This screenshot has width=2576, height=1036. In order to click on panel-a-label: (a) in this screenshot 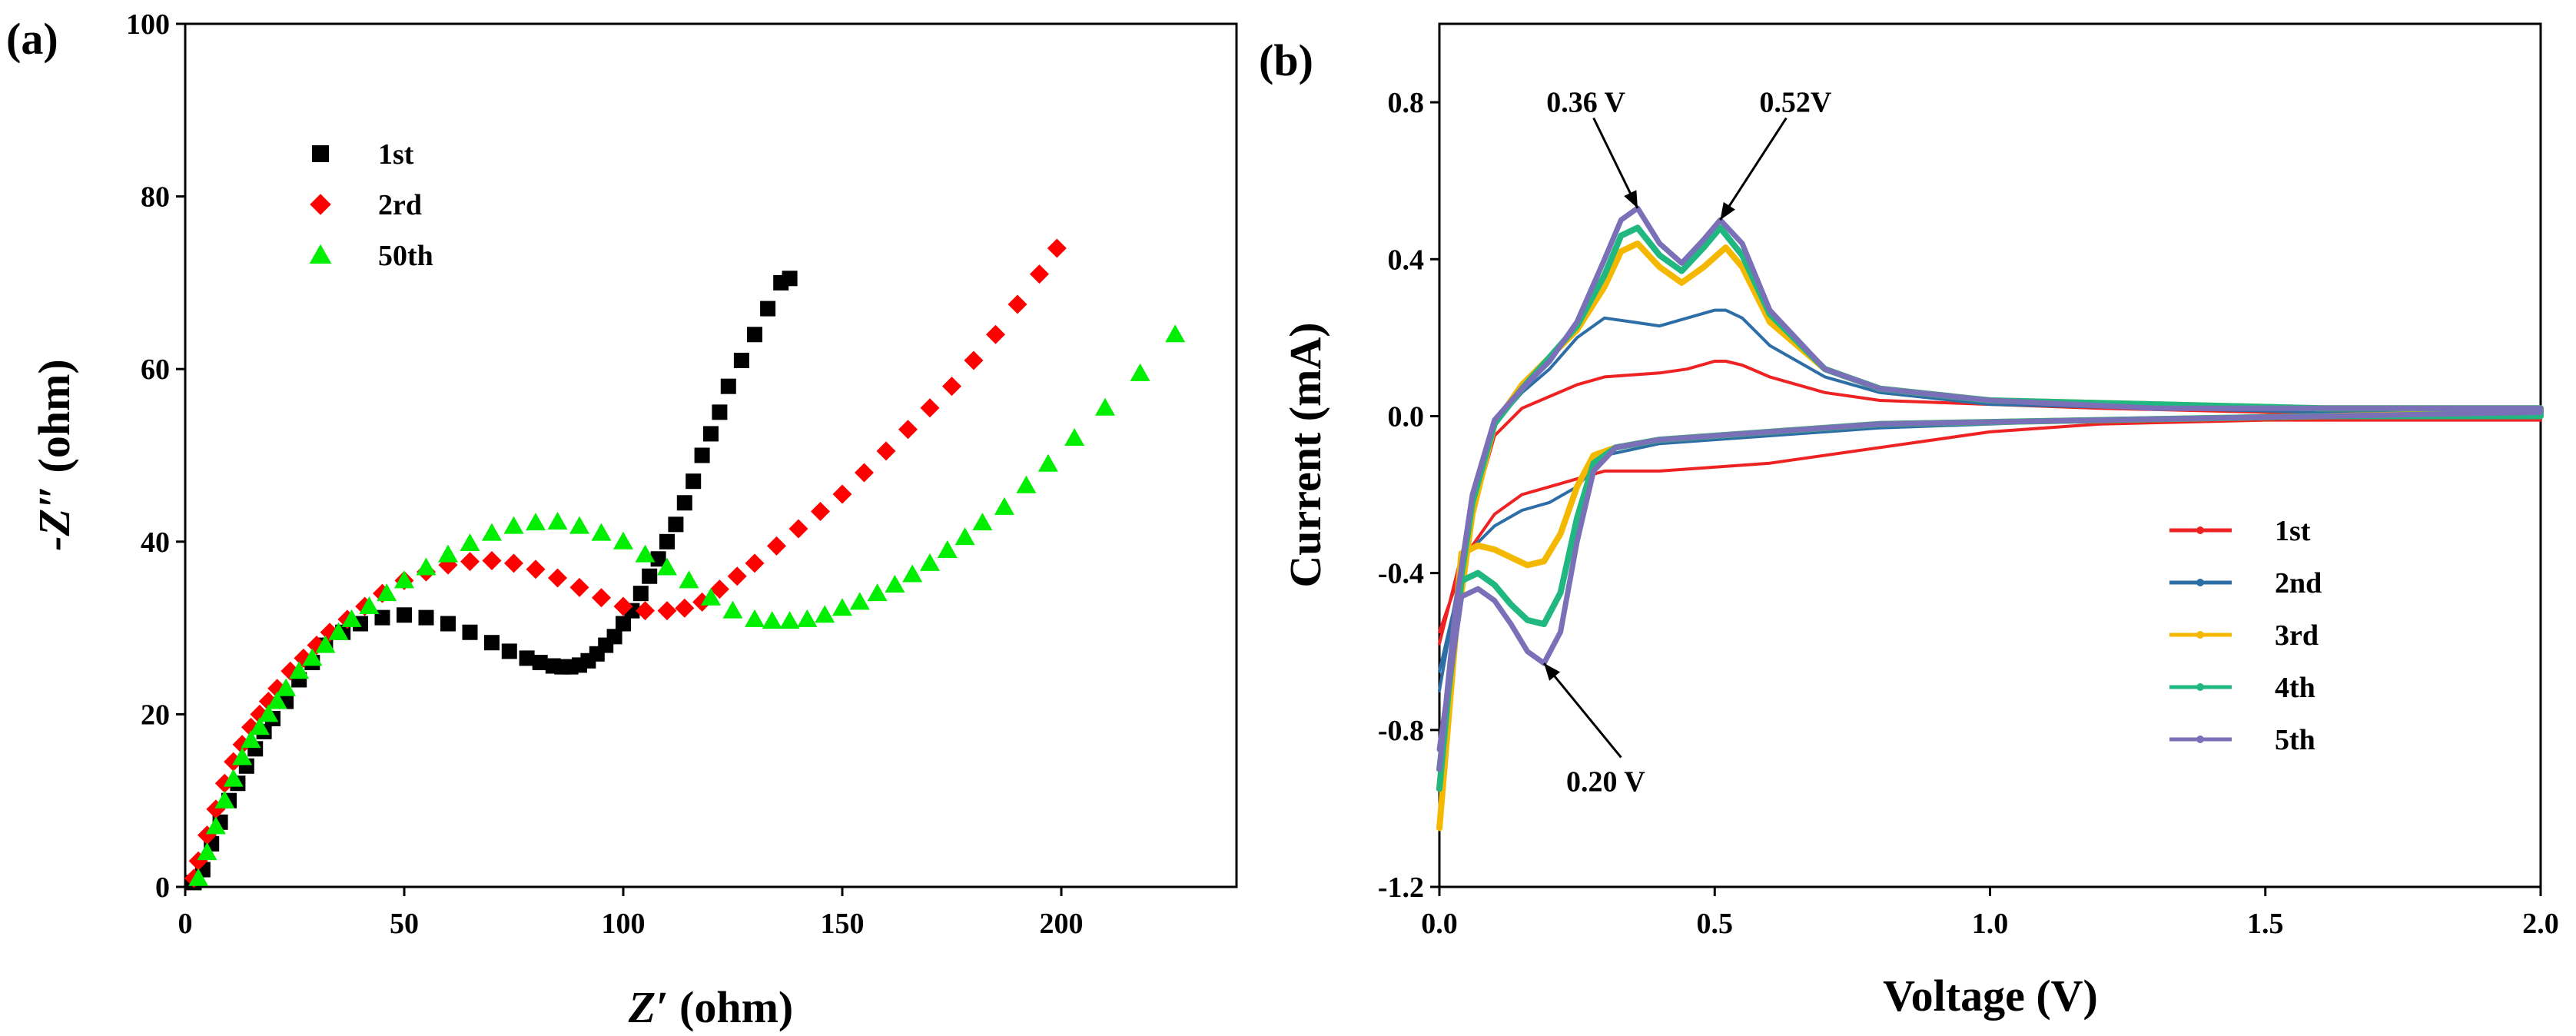, I will do `click(32, 39)`.